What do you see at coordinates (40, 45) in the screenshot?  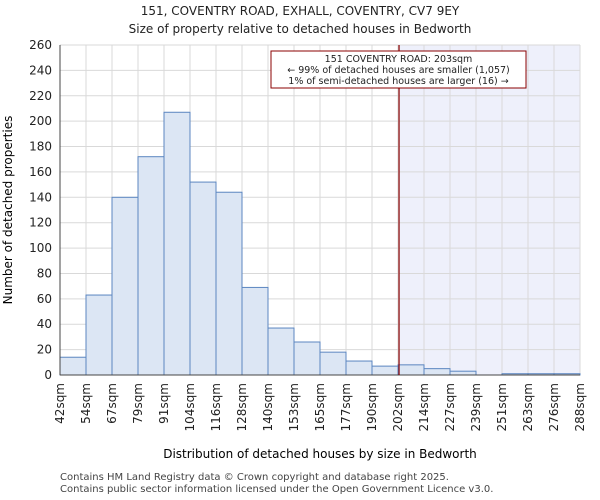 I see `y-tick-label: 260` at bounding box center [40, 45].